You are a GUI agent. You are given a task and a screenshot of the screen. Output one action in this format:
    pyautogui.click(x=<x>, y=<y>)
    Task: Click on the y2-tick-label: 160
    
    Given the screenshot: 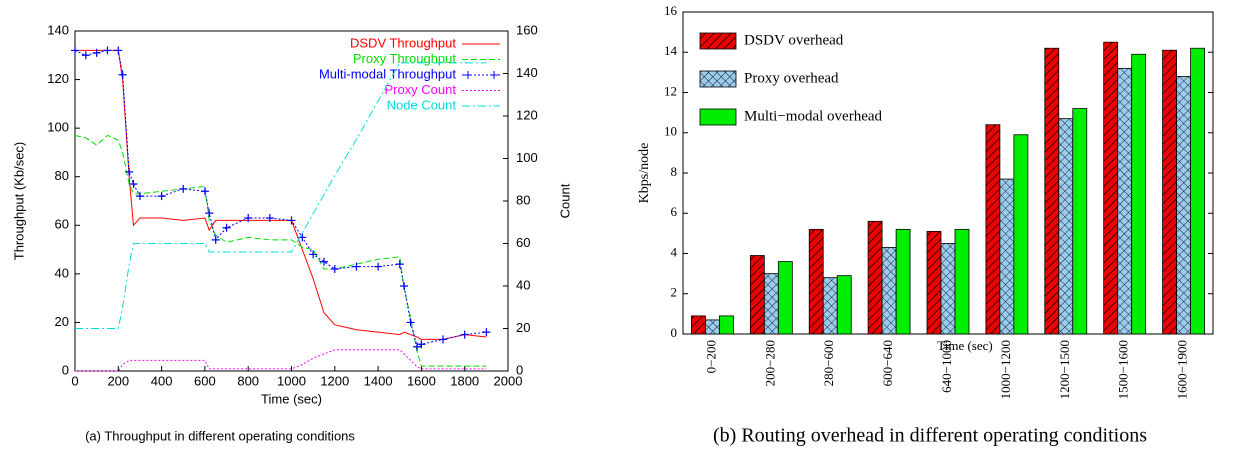 What is the action you would take?
    pyautogui.click(x=527, y=29)
    